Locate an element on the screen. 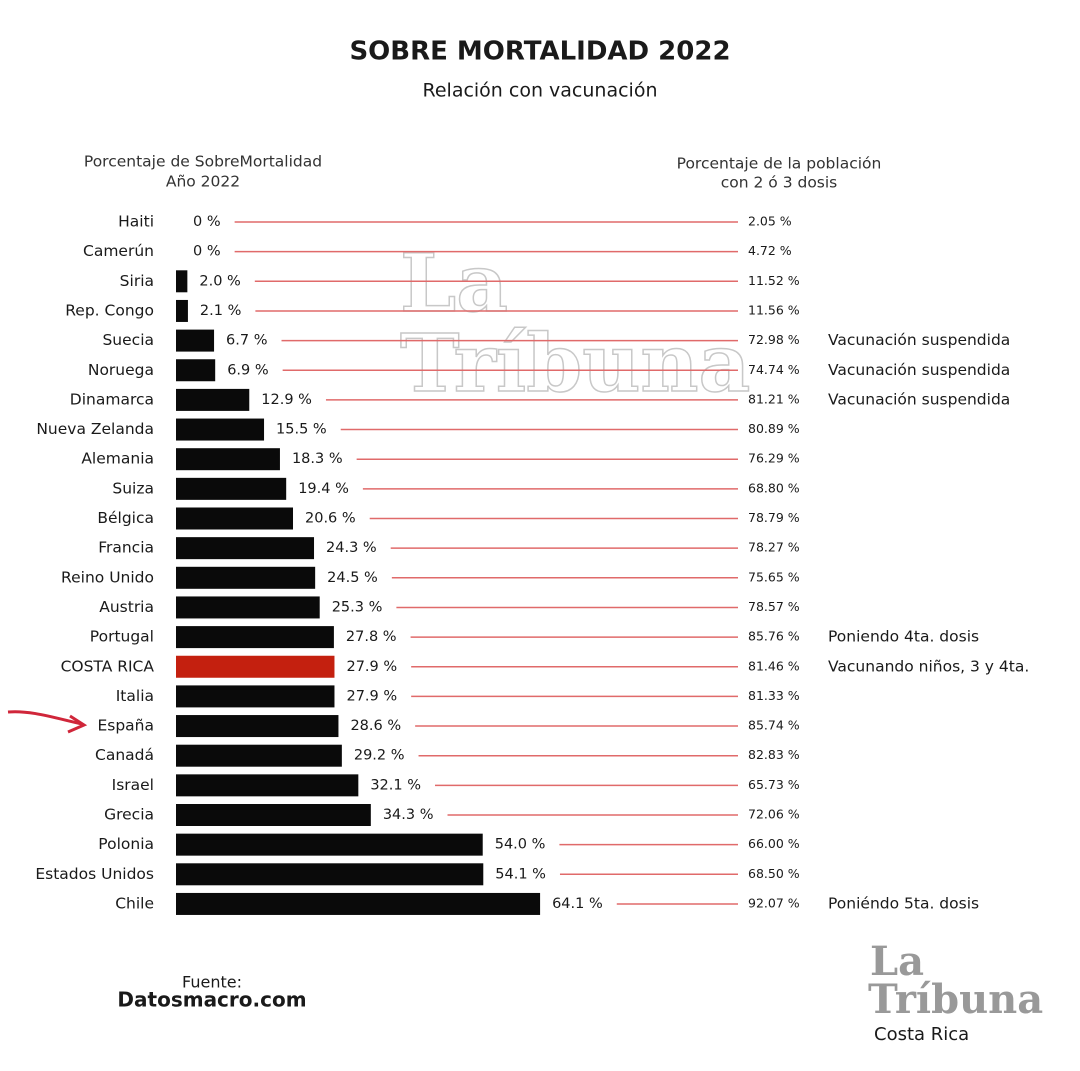 Image resolution: width=1080 pixels, height=1071 pixels. watermark: Tríbuna is located at coordinates (575, 363).